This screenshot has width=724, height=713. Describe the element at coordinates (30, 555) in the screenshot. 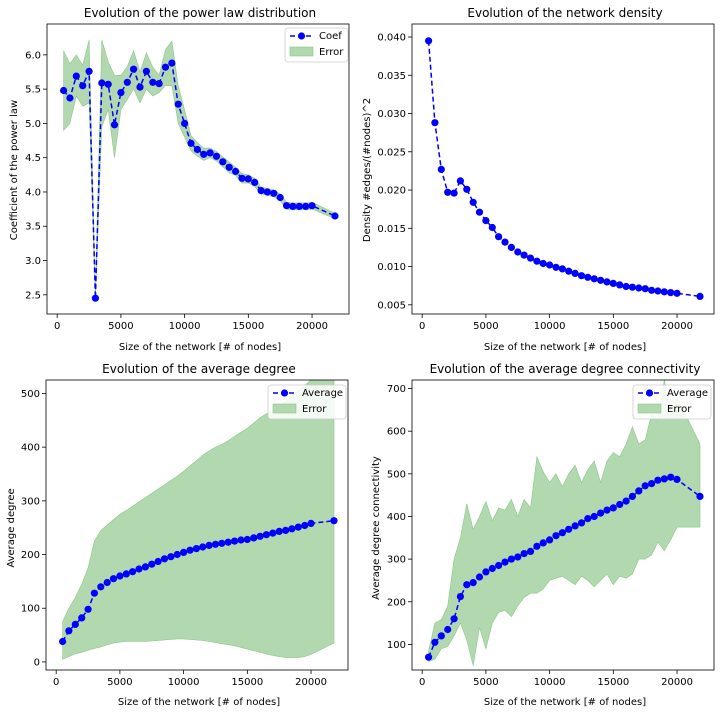

I see `y-tick-label: 200` at that location.